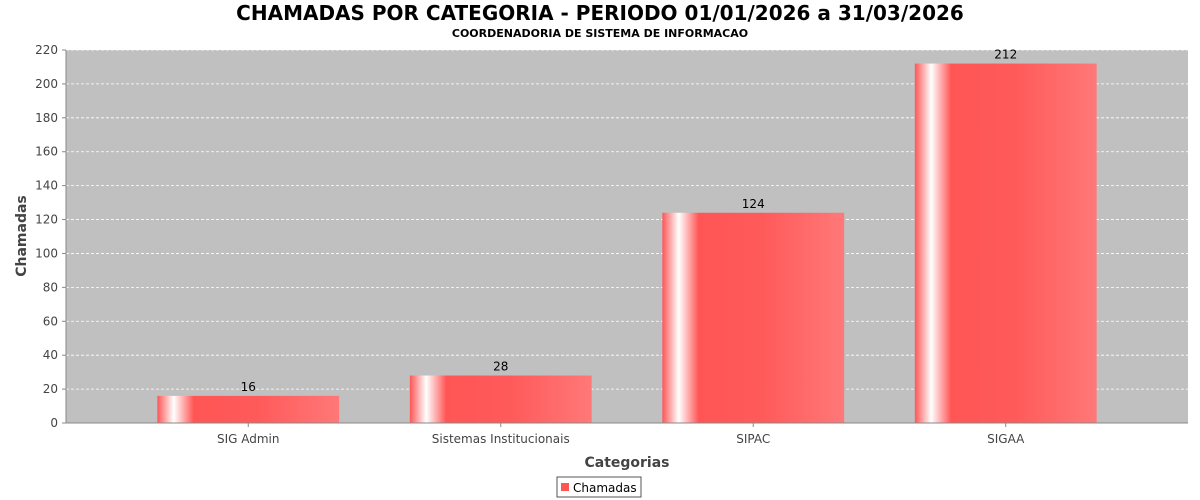 This screenshot has height=500, width=1200. Describe the element at coordinates (46, 50) in the screenshot. I see `y-tick-label: 220` at that location.